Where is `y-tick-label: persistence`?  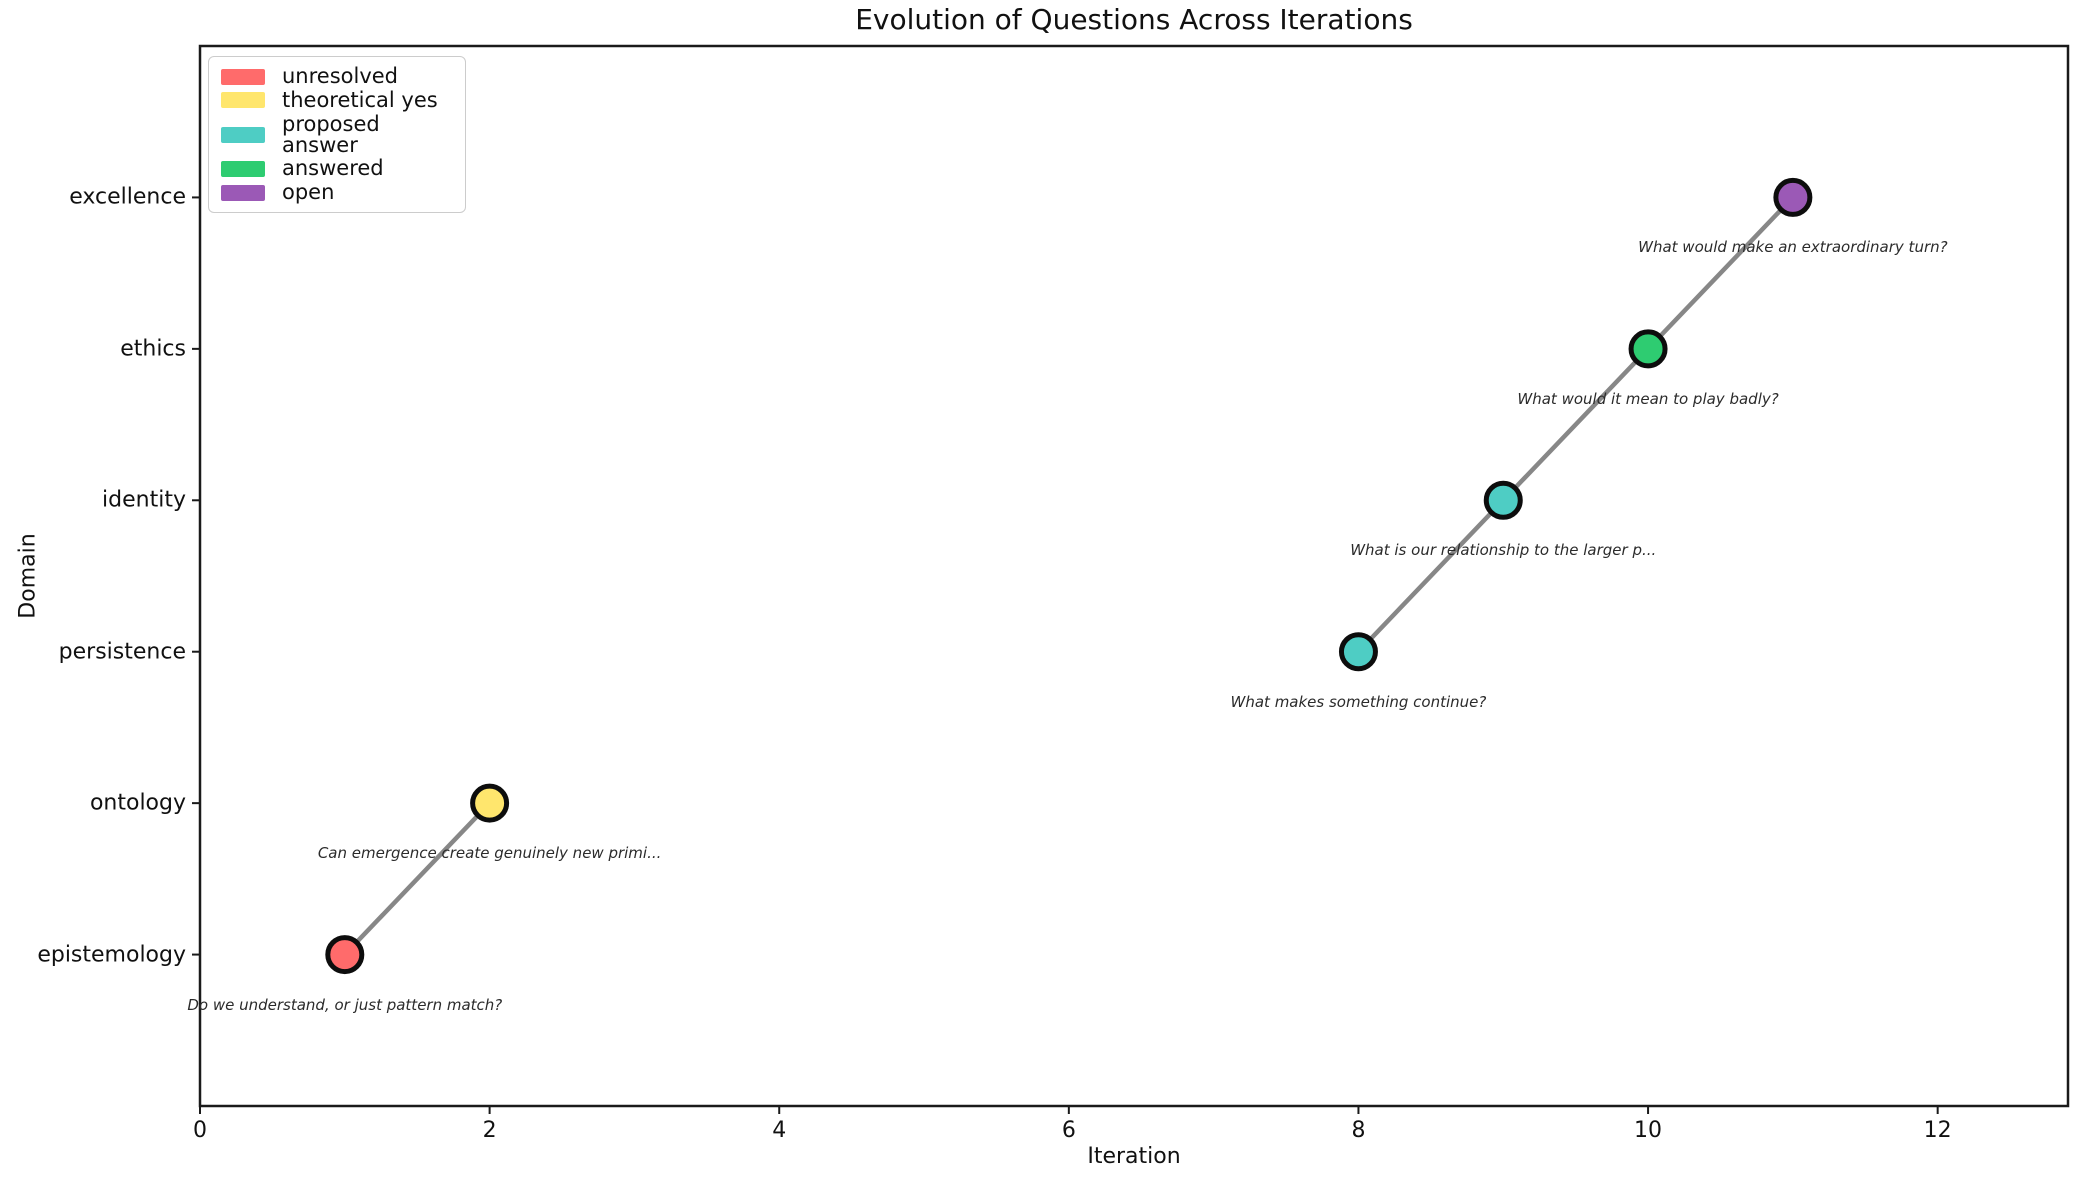 y-tick-label: persistence is located at coordinates (122, 652).